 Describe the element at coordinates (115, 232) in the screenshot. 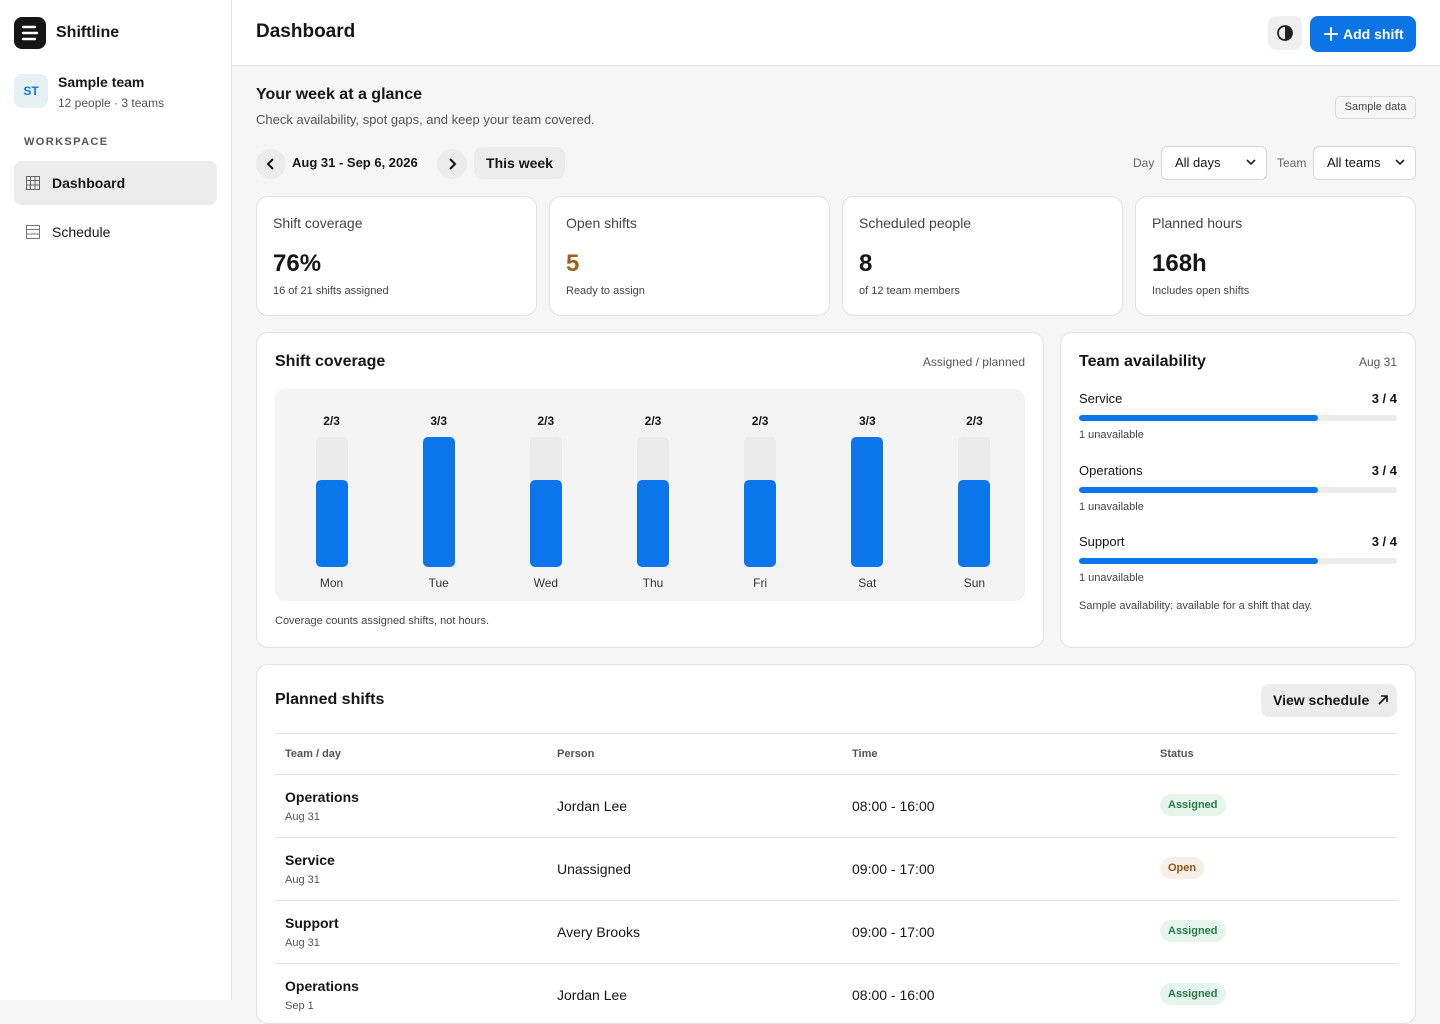

I see `nav-item: Schedule` at that location.